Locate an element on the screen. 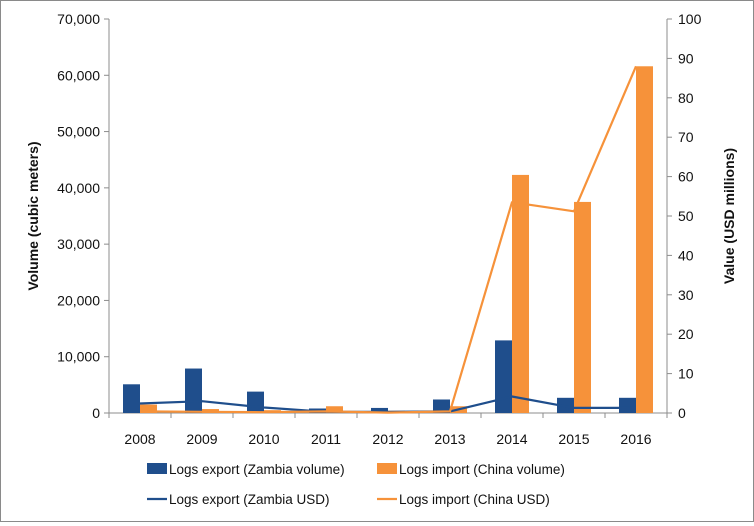 The height and width of the screenshot is (526, 754). x-tick-label: 2009 is located at coordinates (201, 439).